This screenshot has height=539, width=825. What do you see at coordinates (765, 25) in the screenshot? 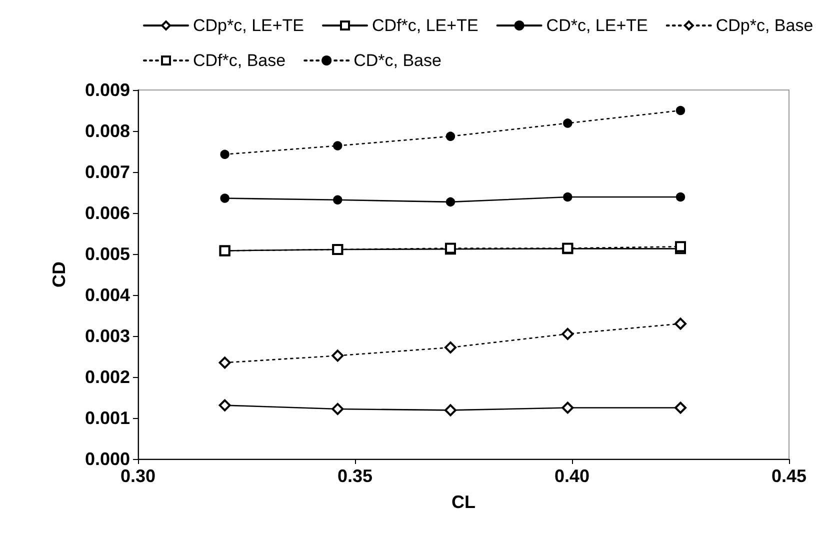
I see `legend-label: CDp*c, Base` at bounding box center [765, 25].